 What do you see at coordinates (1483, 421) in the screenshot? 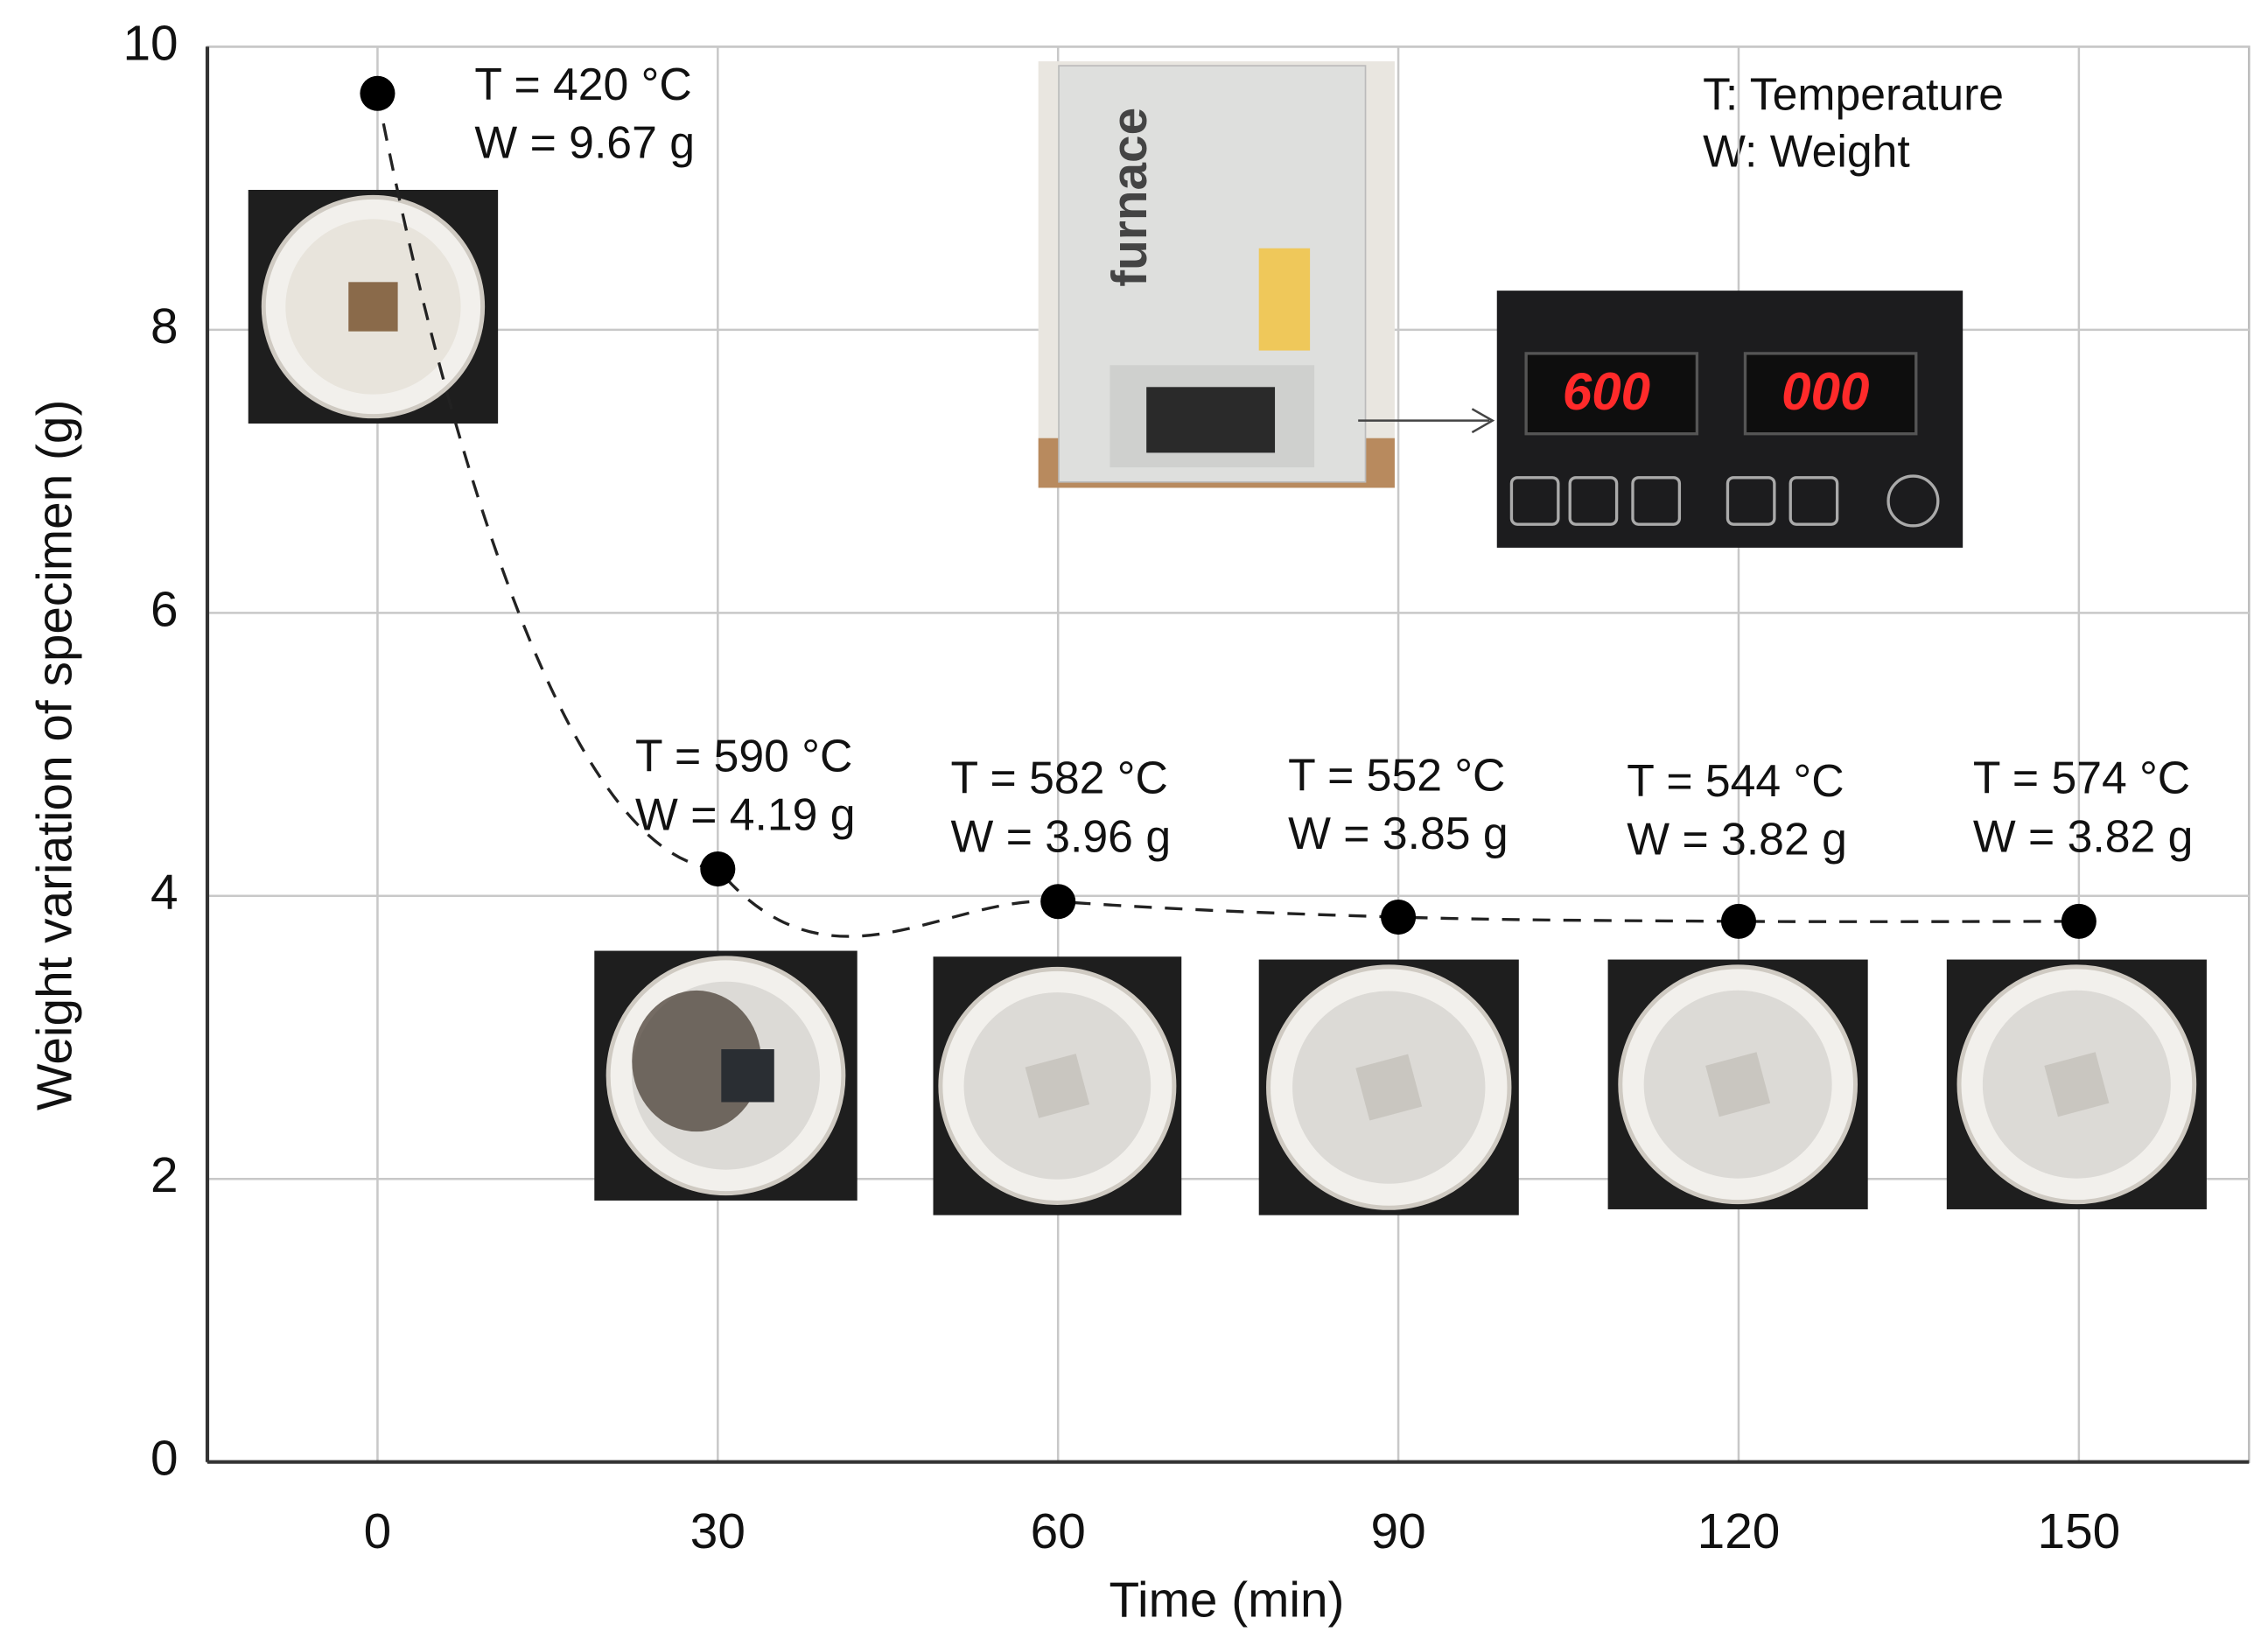
I see `arrow-head` at bounding box center [1483, 421].